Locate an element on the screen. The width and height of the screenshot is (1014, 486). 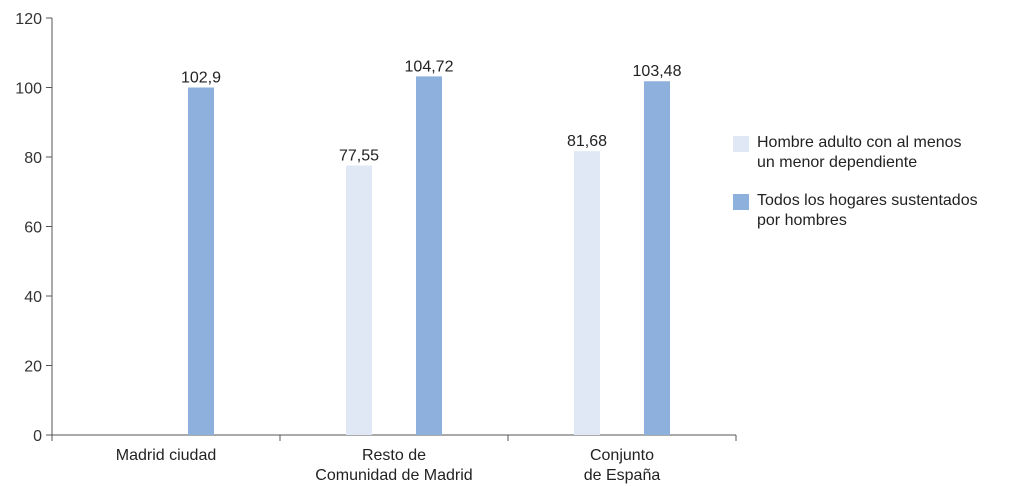
category-label-2: Comunidad de Madrid is located at coordinates (393, 475).